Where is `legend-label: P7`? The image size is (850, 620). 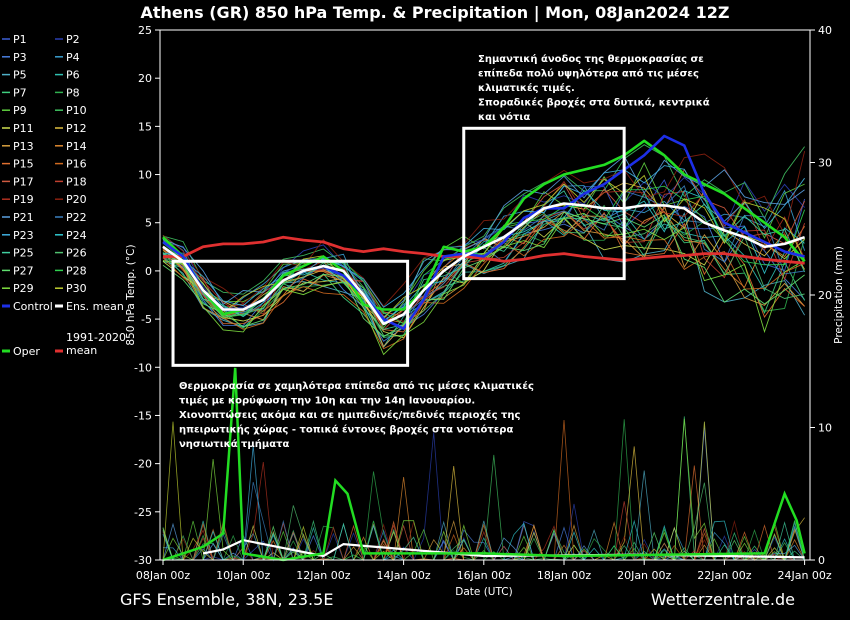
legend-label: P7 is located at coordinates (20, 92).